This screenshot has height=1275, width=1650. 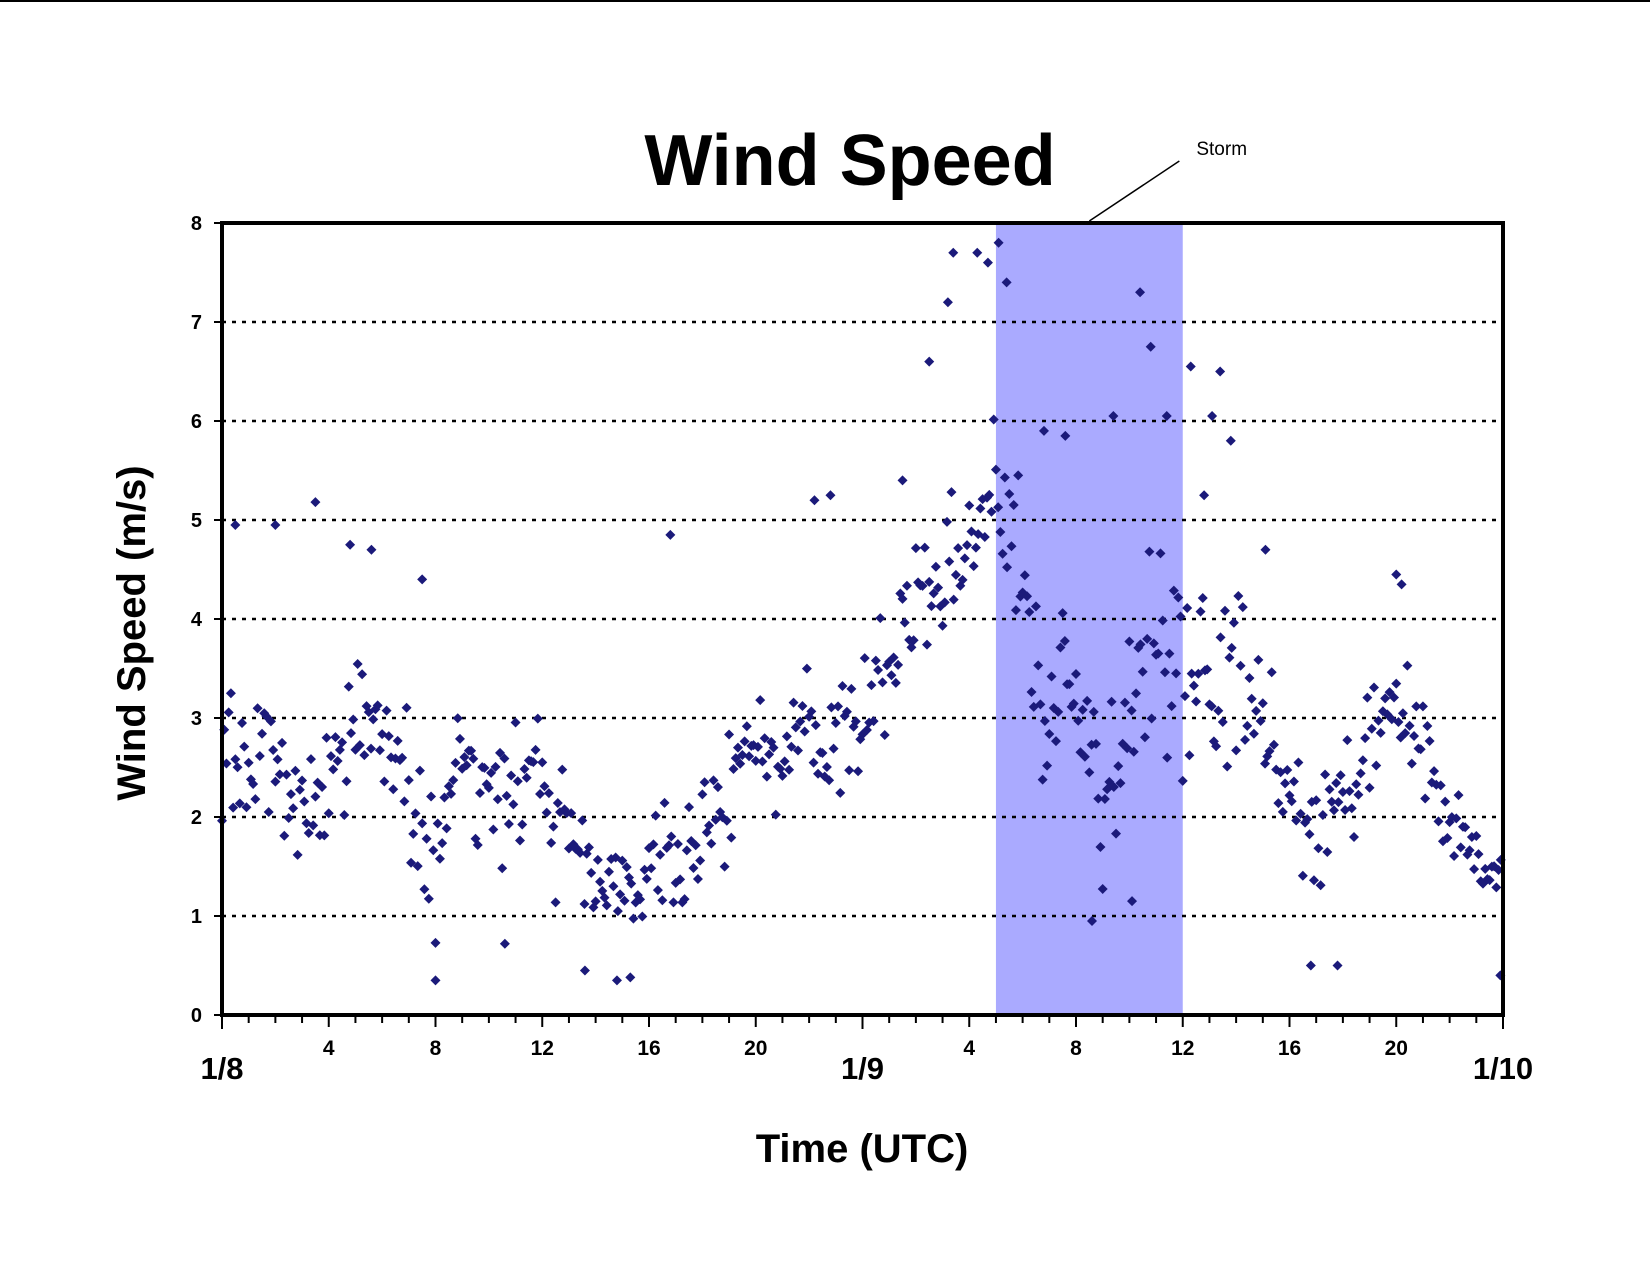 What do you see at coordinates (1289, 1048) in the screenshot?
I see `x-tick-label: 16` at bounding box center [1289, 1048].